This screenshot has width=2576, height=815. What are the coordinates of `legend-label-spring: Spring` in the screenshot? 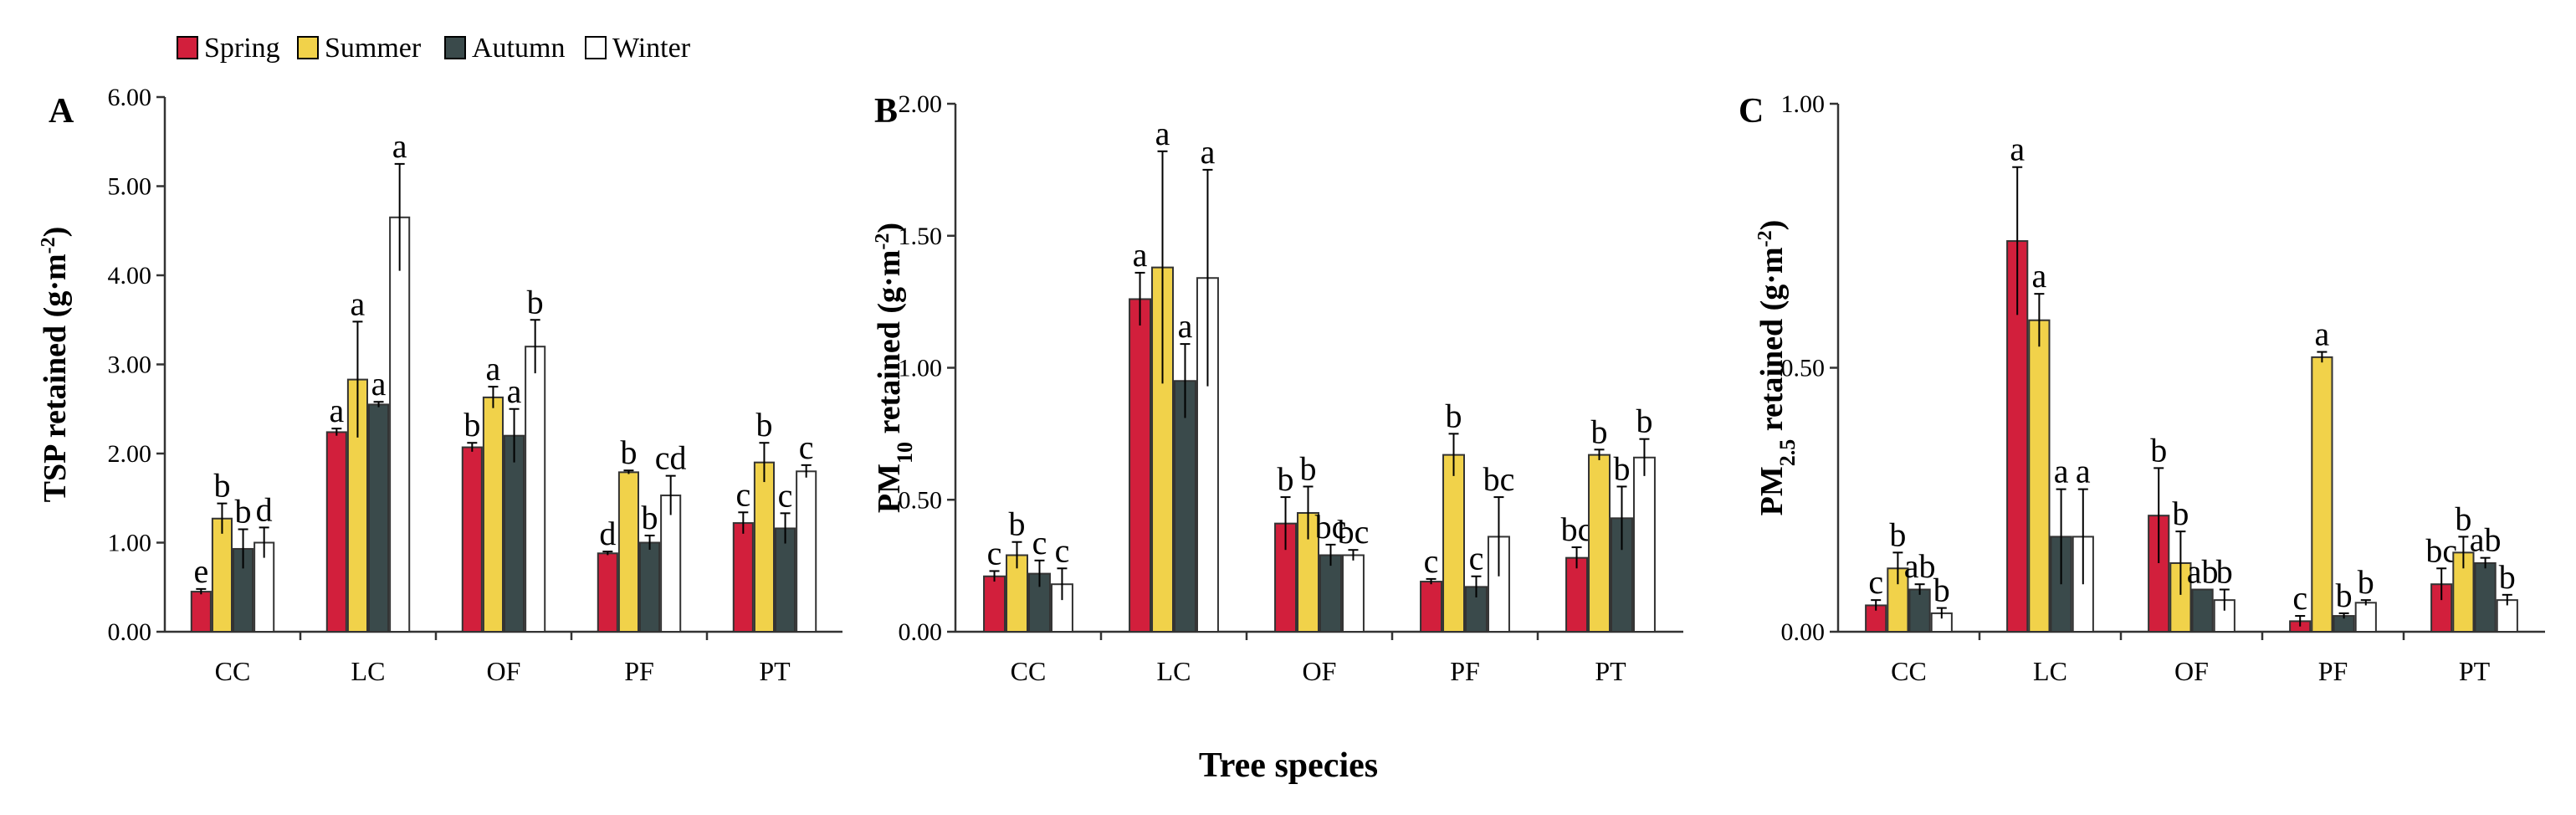 It's located at (242, 48).